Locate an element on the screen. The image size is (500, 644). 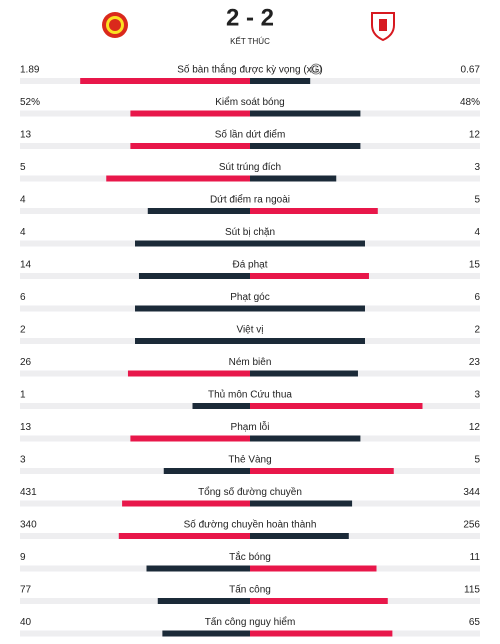
home-value: 340 is located at coordinates (28, 525).